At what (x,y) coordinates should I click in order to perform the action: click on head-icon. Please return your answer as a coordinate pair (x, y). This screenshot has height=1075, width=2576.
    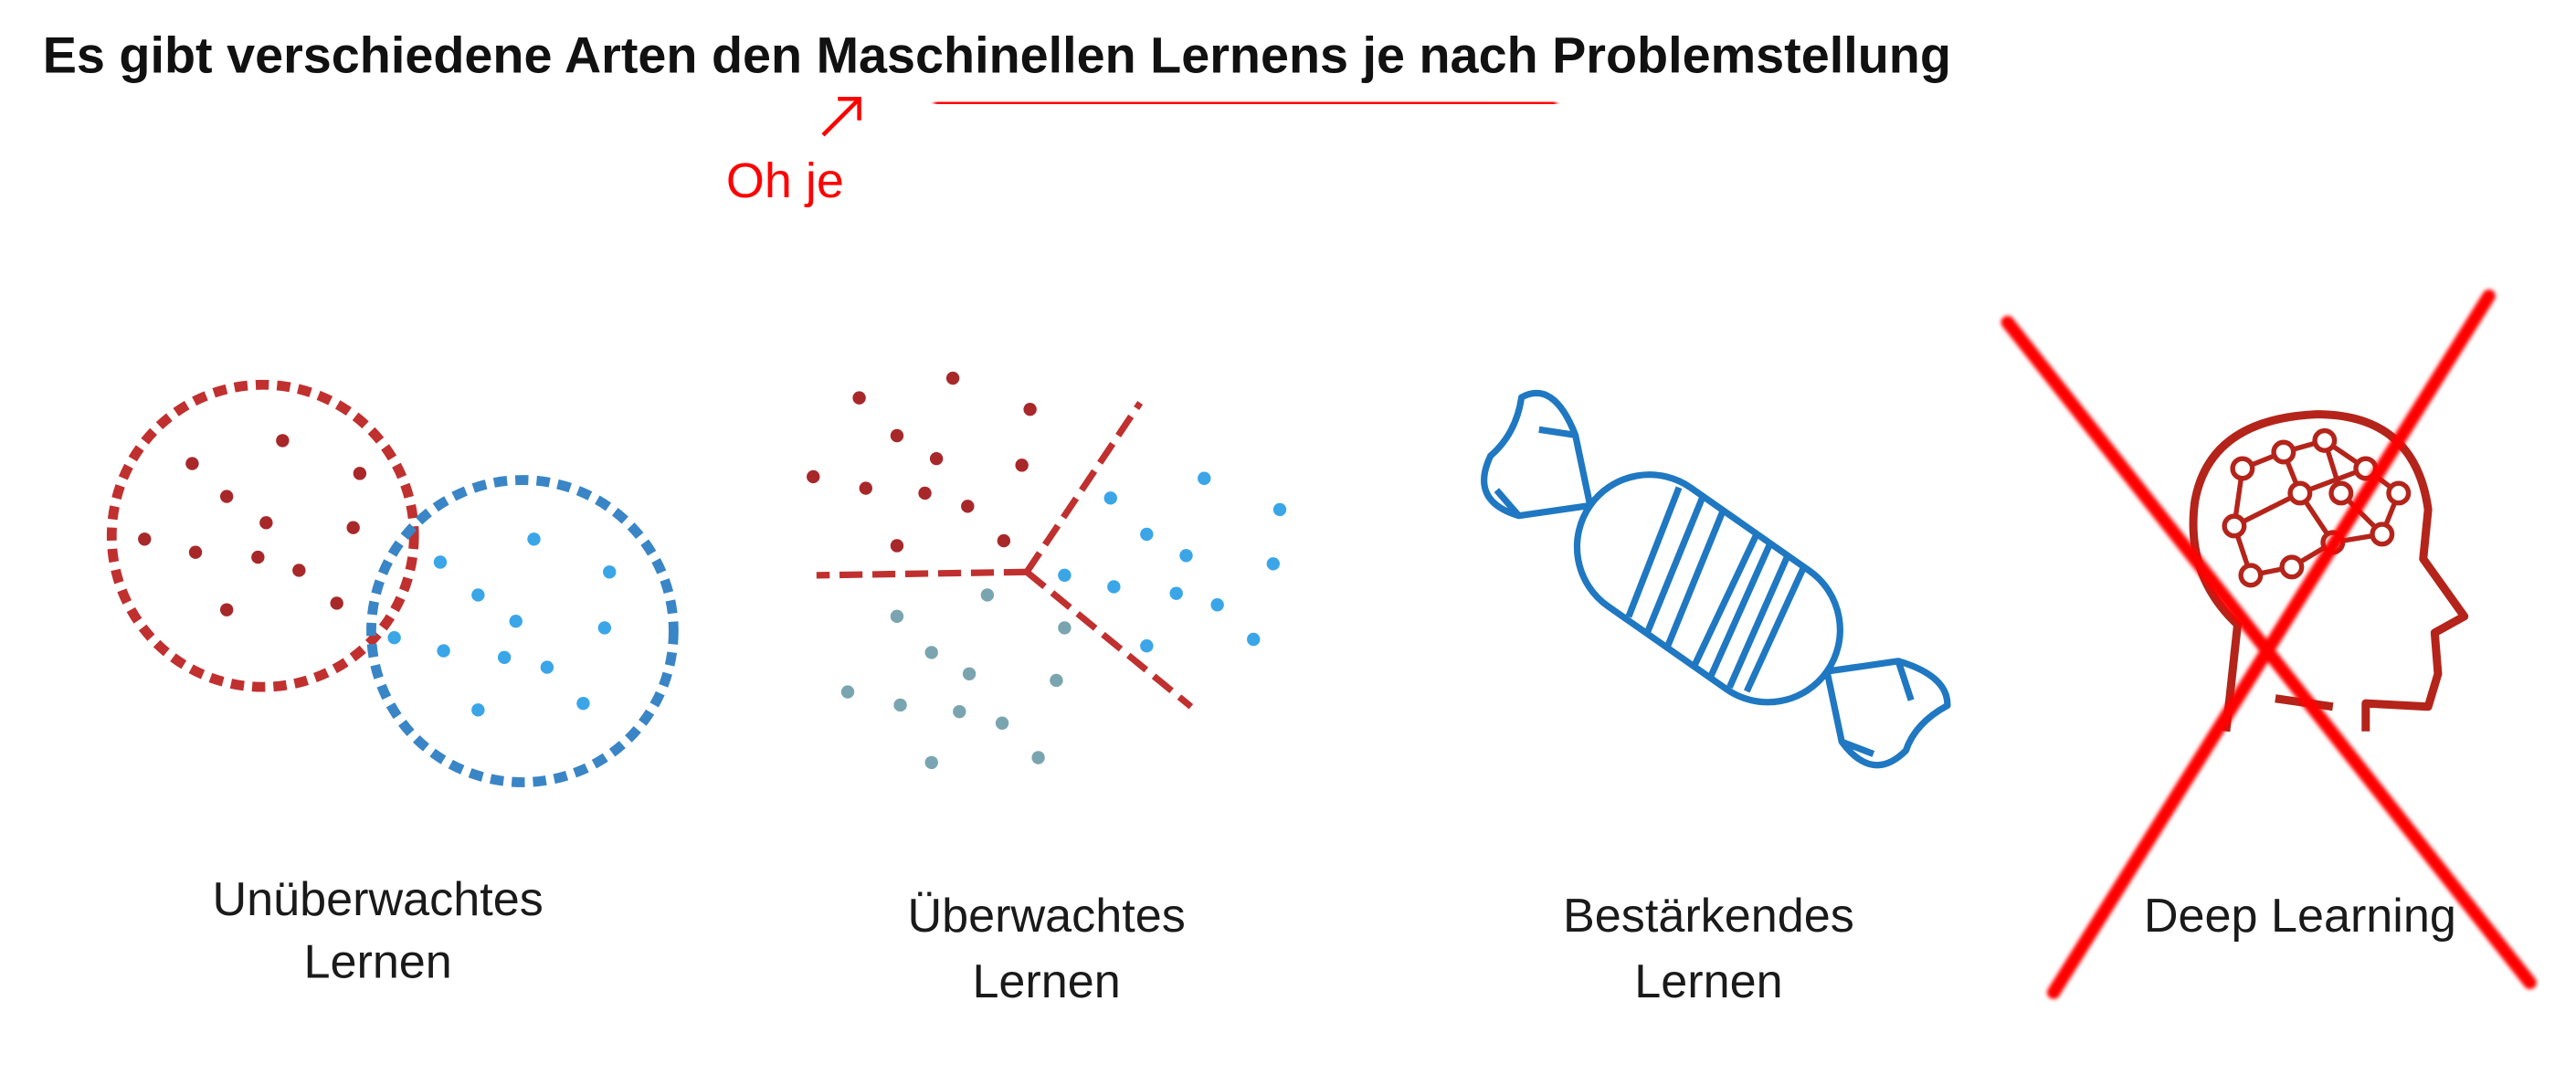
    Looking at the image, I should click on (2329, 571).